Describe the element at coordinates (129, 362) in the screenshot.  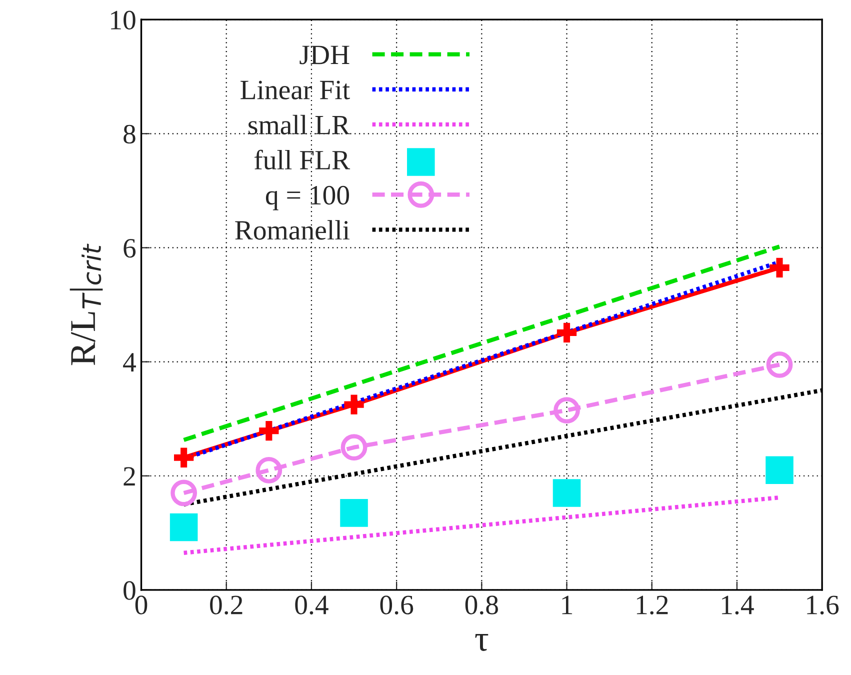
I see `y-tick-label: 4` at that location.